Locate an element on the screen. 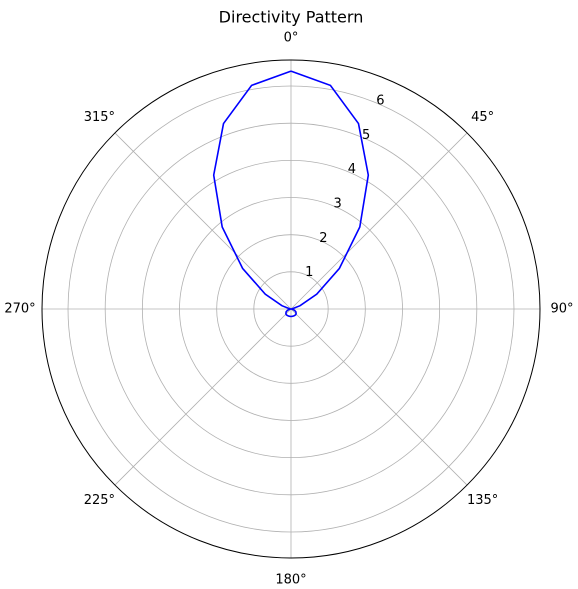 The height and width of the screenshot is (589, 578). chart-title: Directivity Pattern is located at coordinates (291, 17).